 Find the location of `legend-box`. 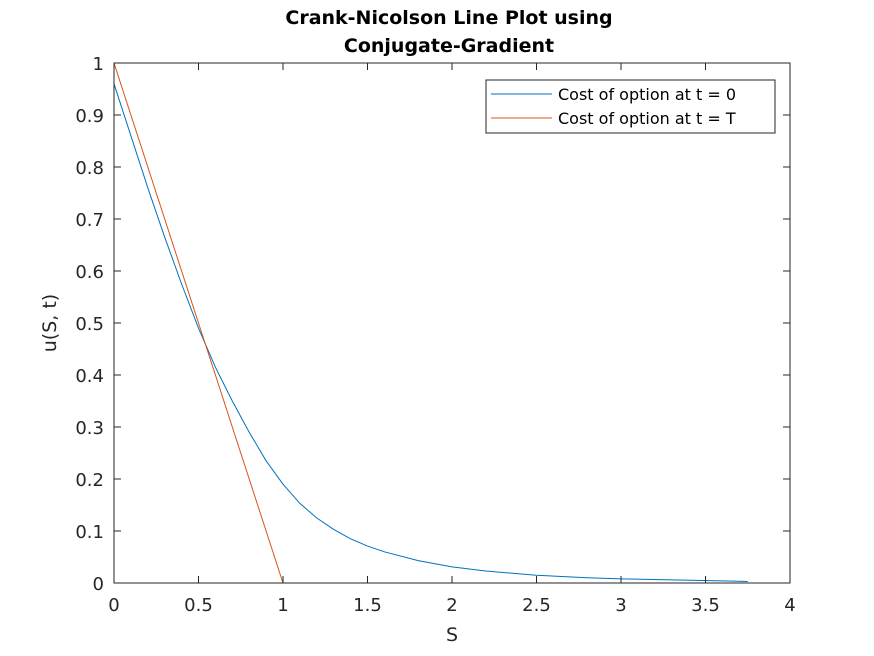

legend-box is located at coordinates (630, 106).